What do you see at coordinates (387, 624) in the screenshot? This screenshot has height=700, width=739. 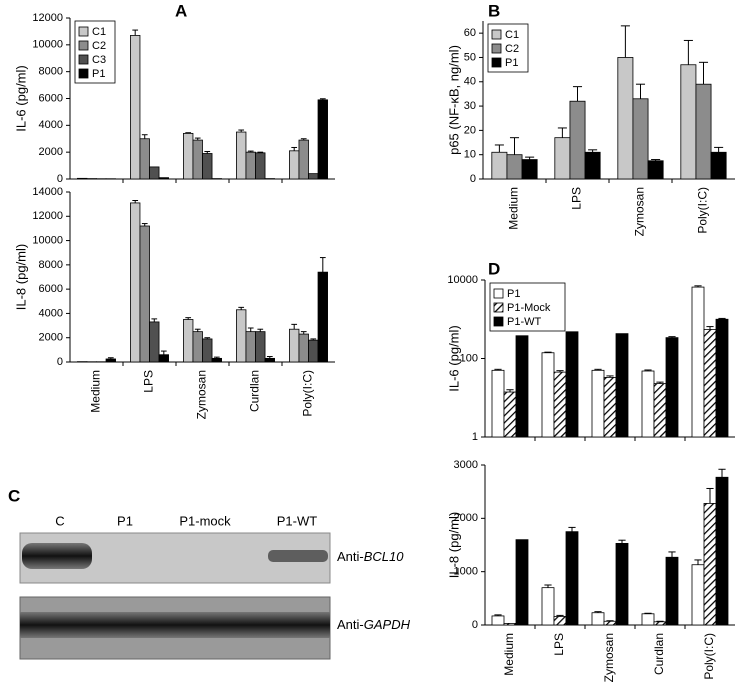 I see `gene-name: GAPDH` at bounding box center [387, 624].